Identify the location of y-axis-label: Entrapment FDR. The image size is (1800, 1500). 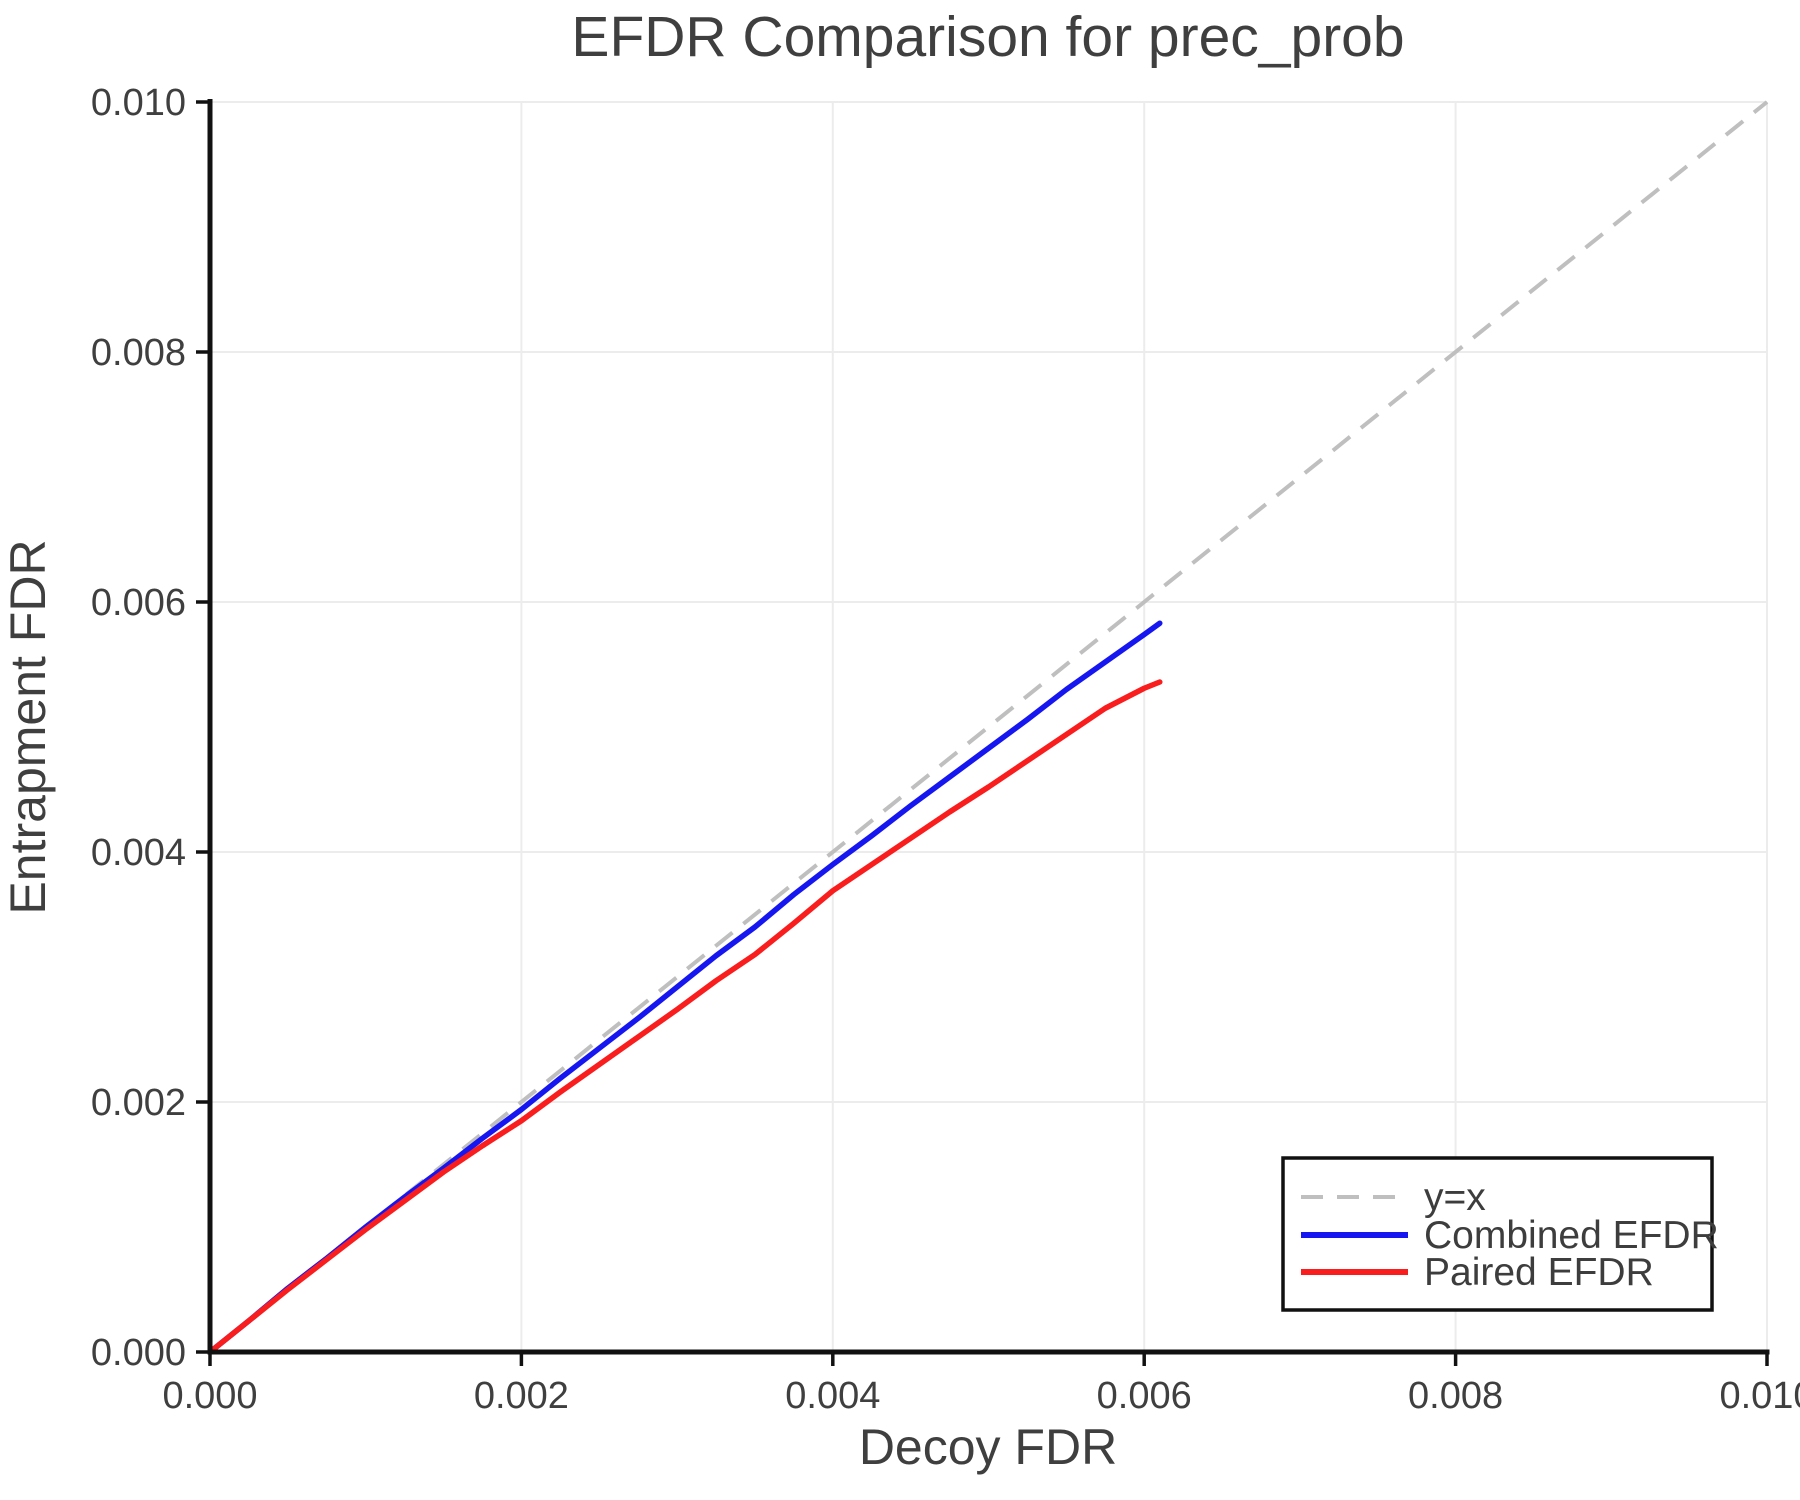
(28, 726).